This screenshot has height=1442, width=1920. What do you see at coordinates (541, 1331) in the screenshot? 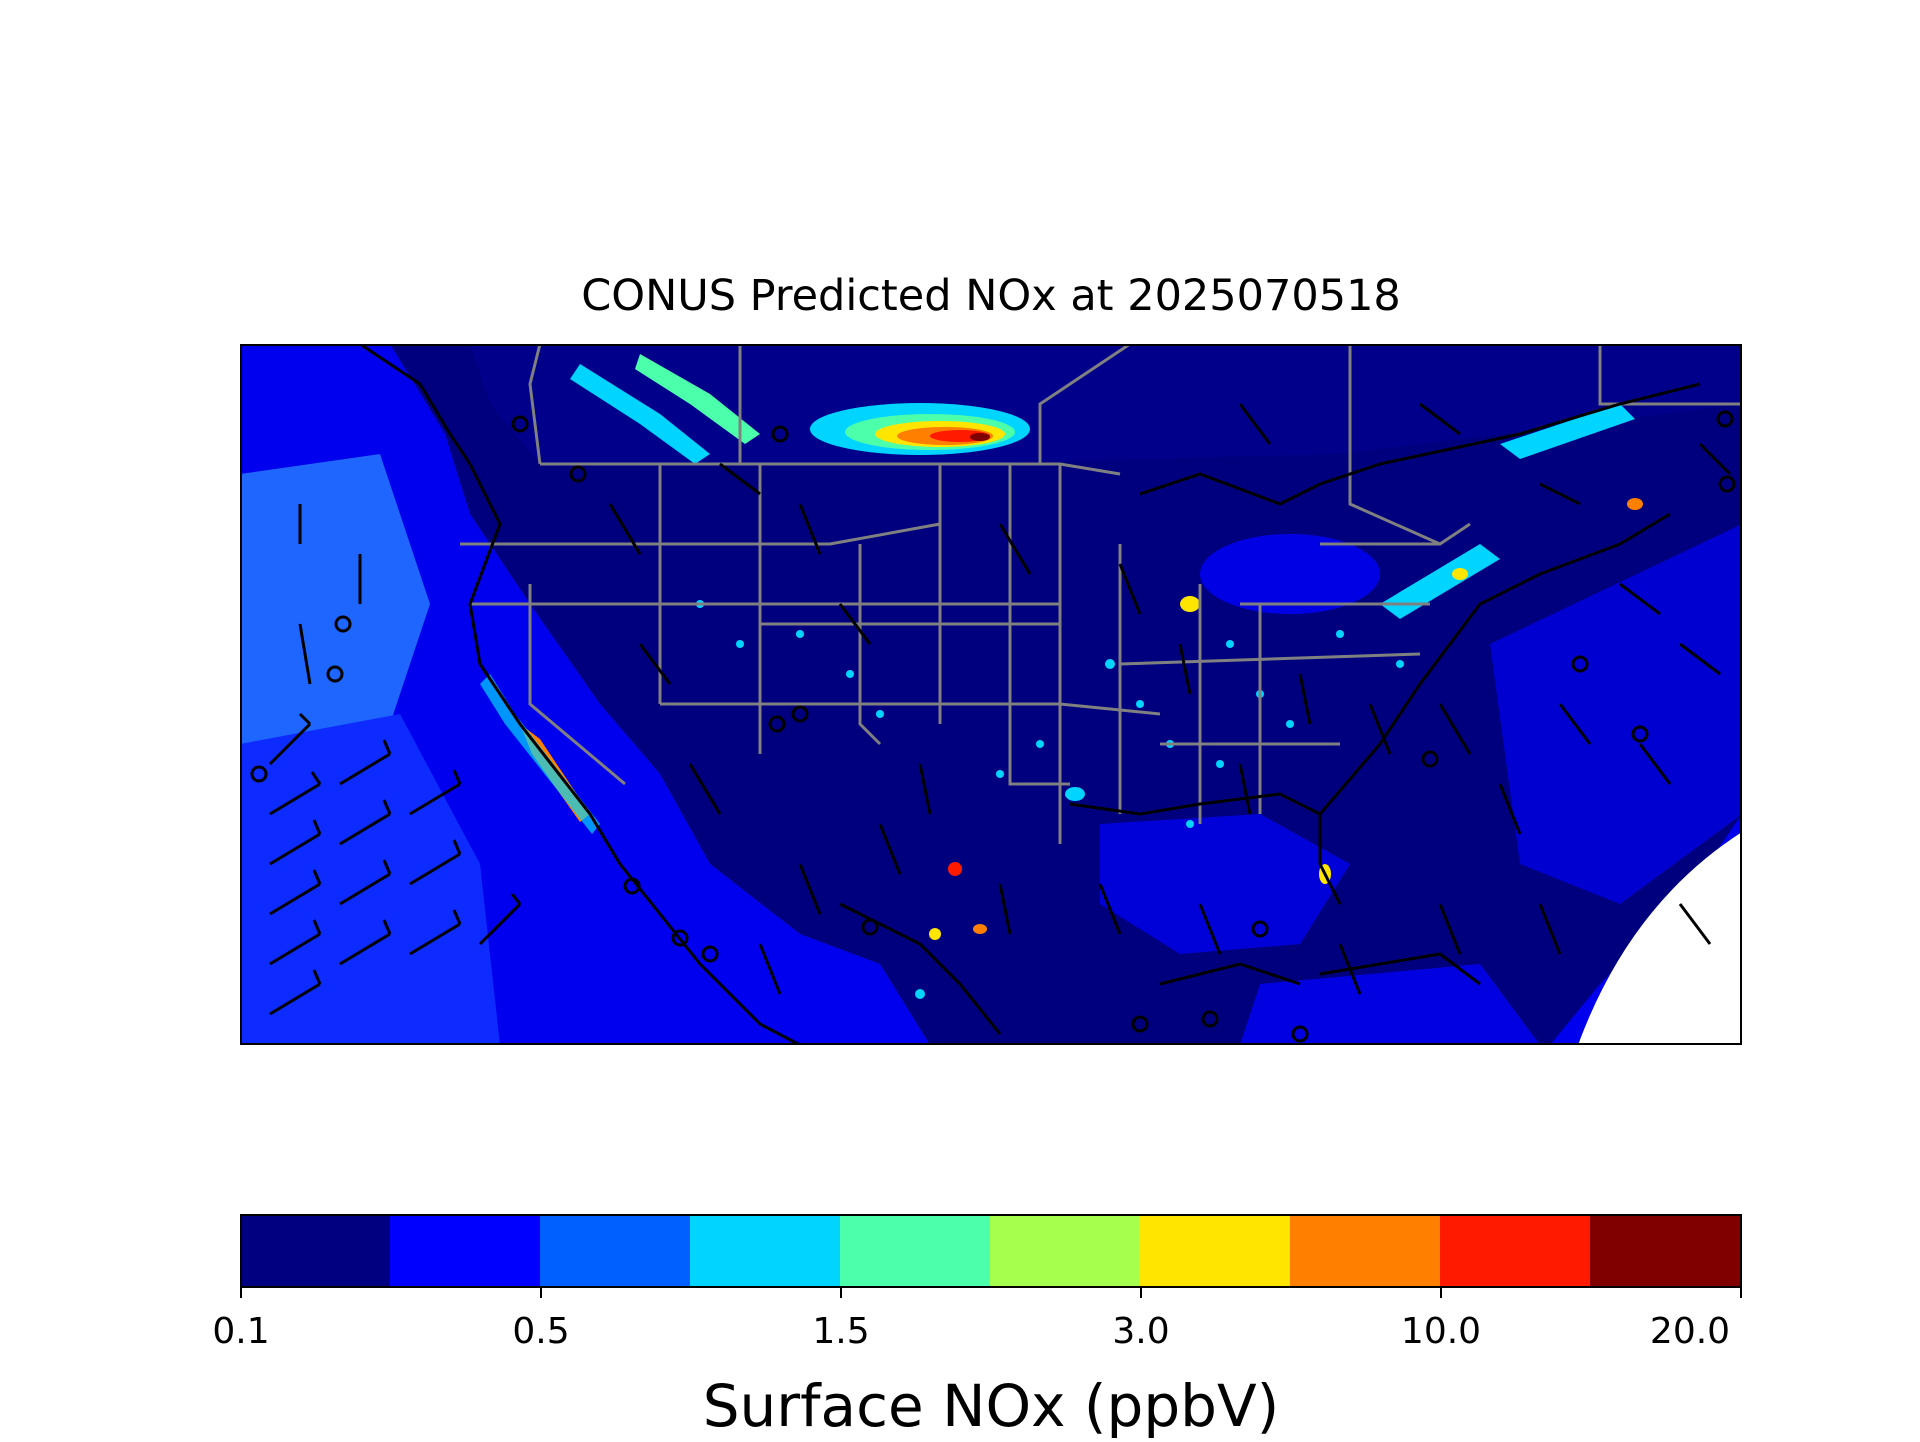
I see `colorbar-tick-label: 0.5` at bounding box center [541, 1331].